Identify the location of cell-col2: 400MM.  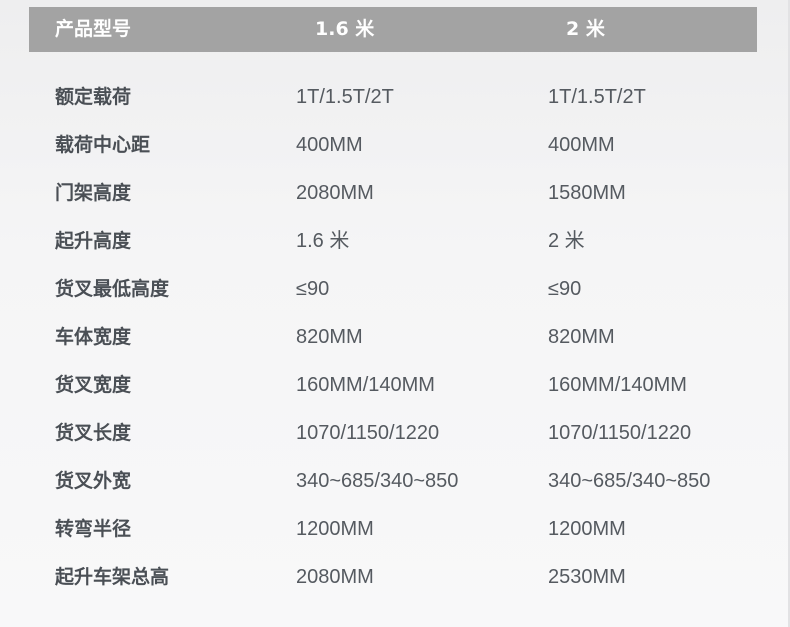
(581, 145).